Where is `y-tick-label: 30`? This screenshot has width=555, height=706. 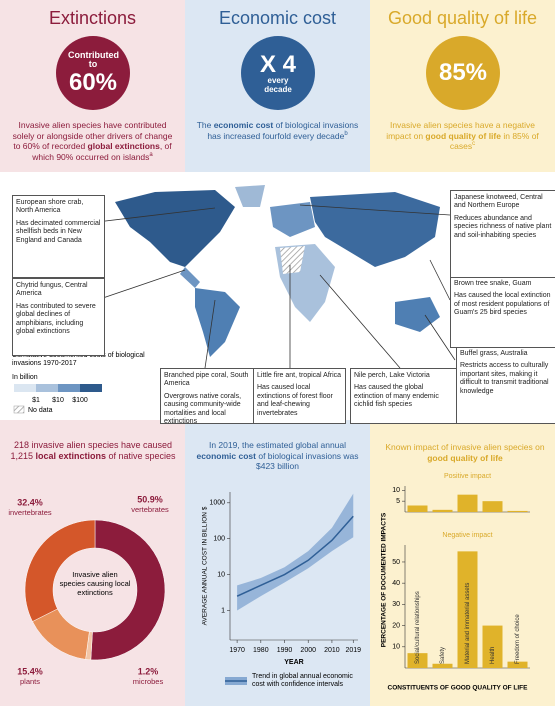
y-tick-label: 30 is located at coordinates (396, 604).